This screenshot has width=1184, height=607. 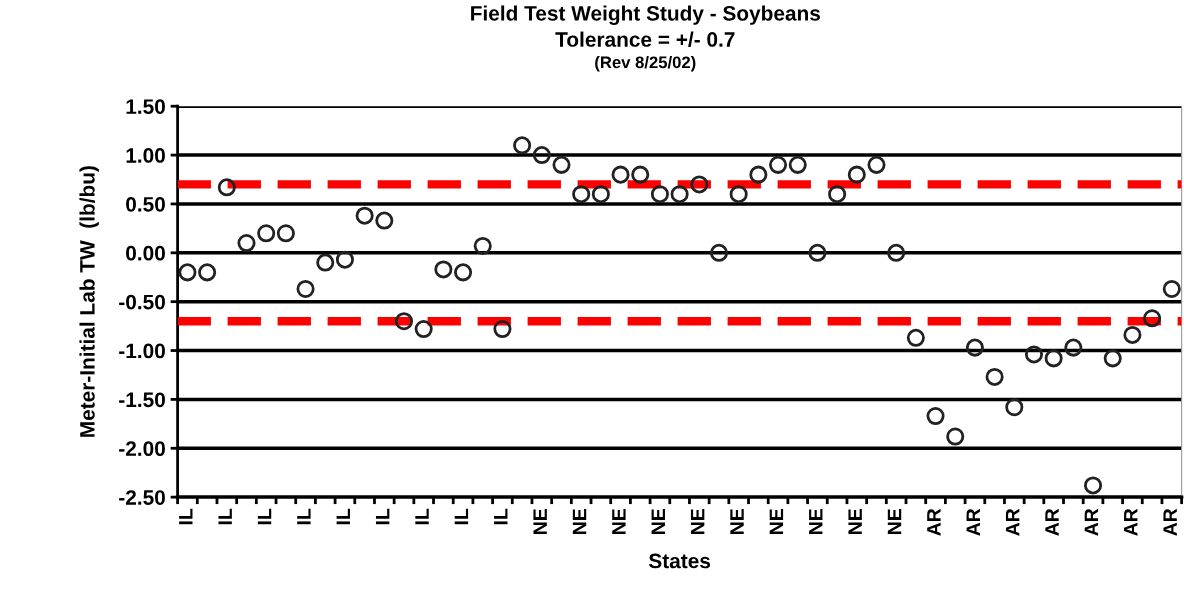 What do you see at coordinates (142, 302) in the screenshot?
I see `y-tick-label: -0.50` at bounding box center [142, 302].